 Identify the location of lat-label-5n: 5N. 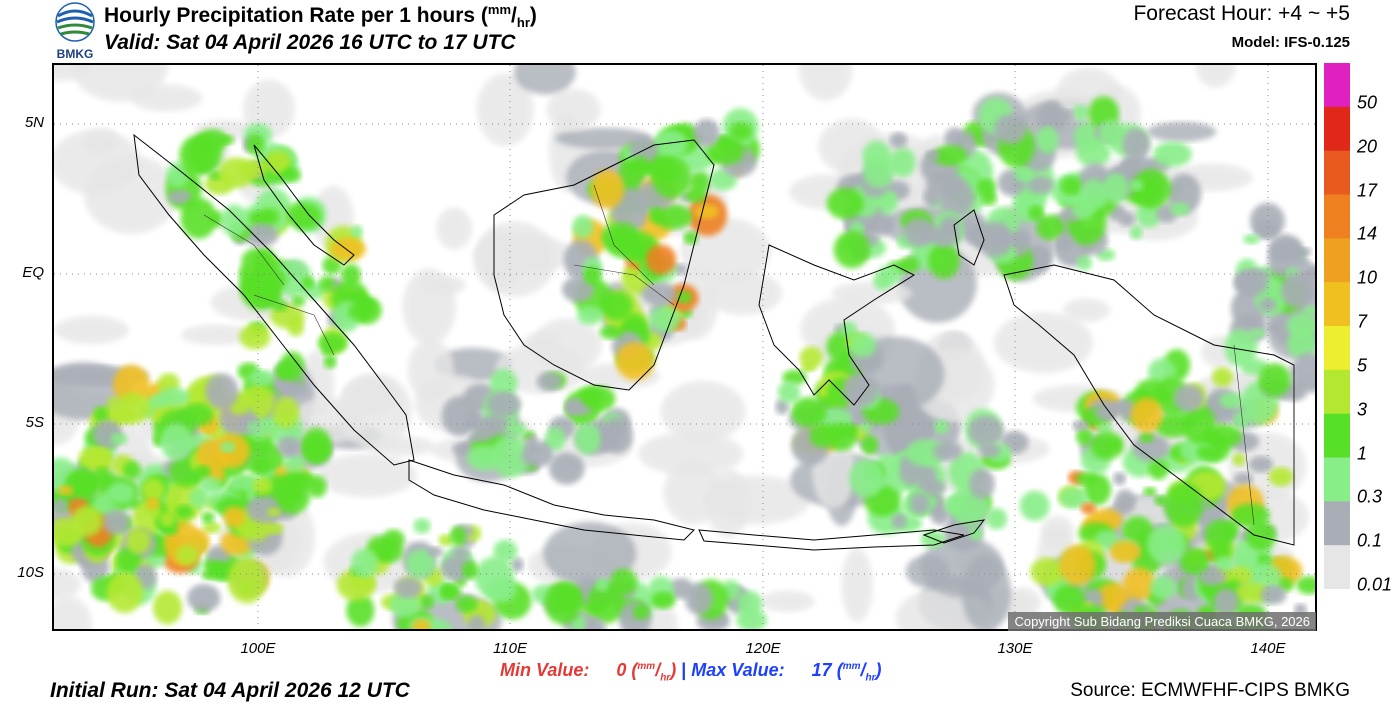
(34, 122).